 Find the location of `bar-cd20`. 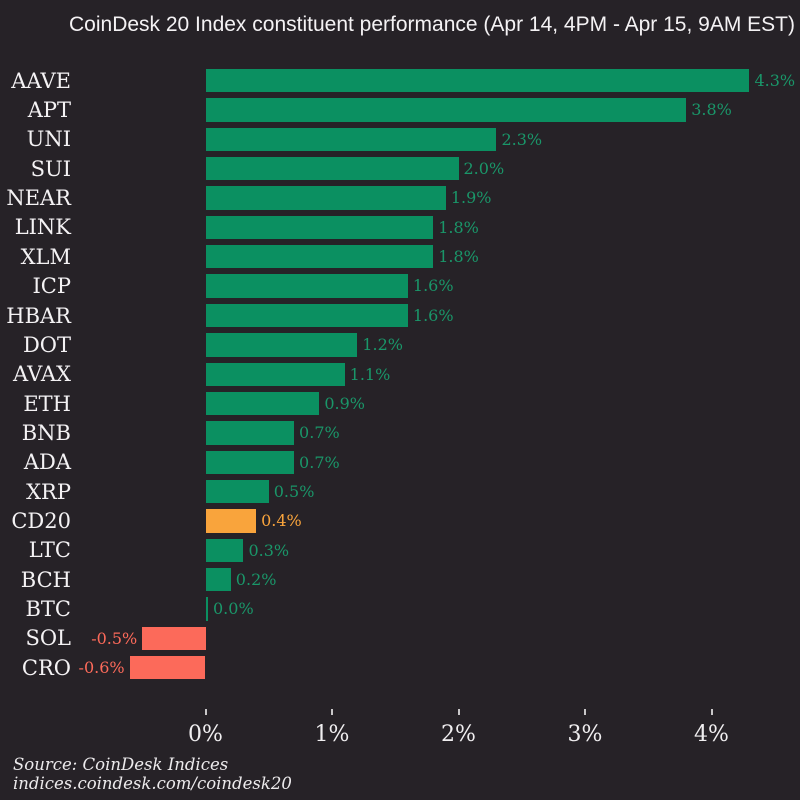

bar-cd20 is located at coordinates (231, 521).